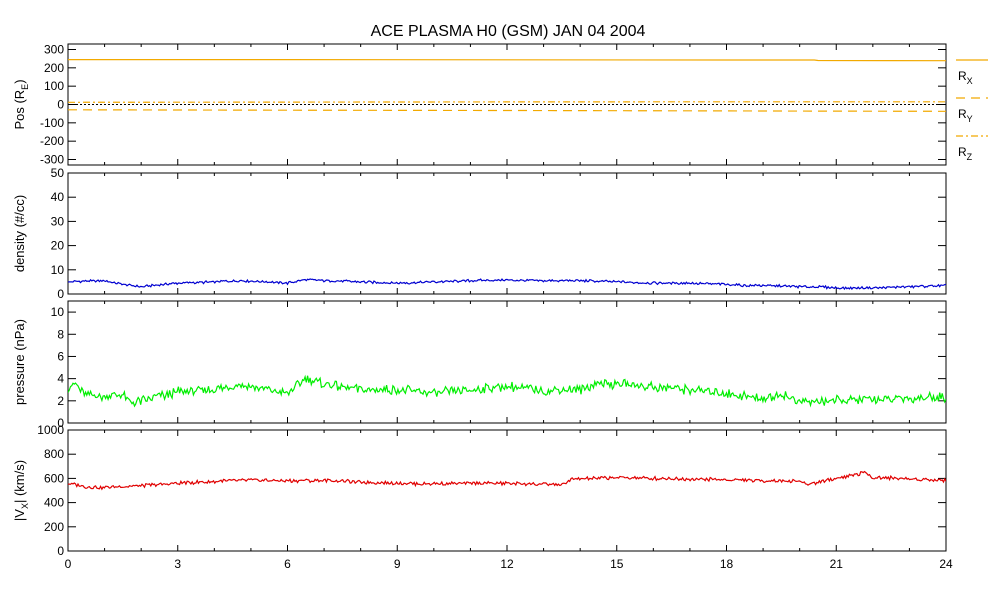 This screenshot has width=993, height=600. What do you see at coordinates (507, 564) in the screenshot?
I see `x-tick-label: 12` at bounding box center [507, 564].